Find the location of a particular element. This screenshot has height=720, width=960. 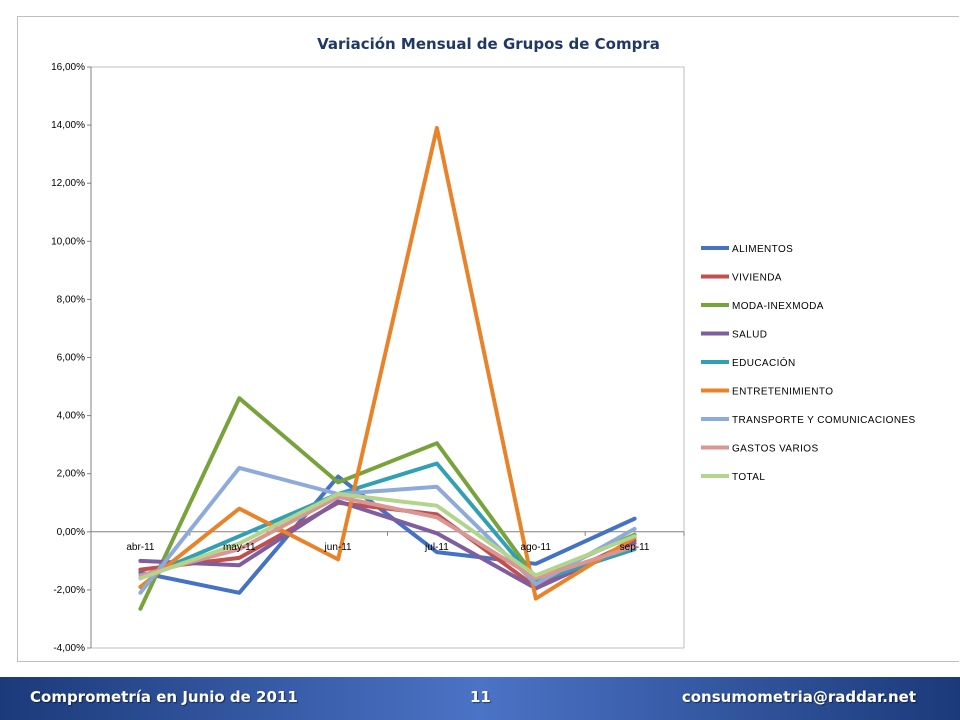

x-tick-label: abr-11 is located at coordinates (140, 547).